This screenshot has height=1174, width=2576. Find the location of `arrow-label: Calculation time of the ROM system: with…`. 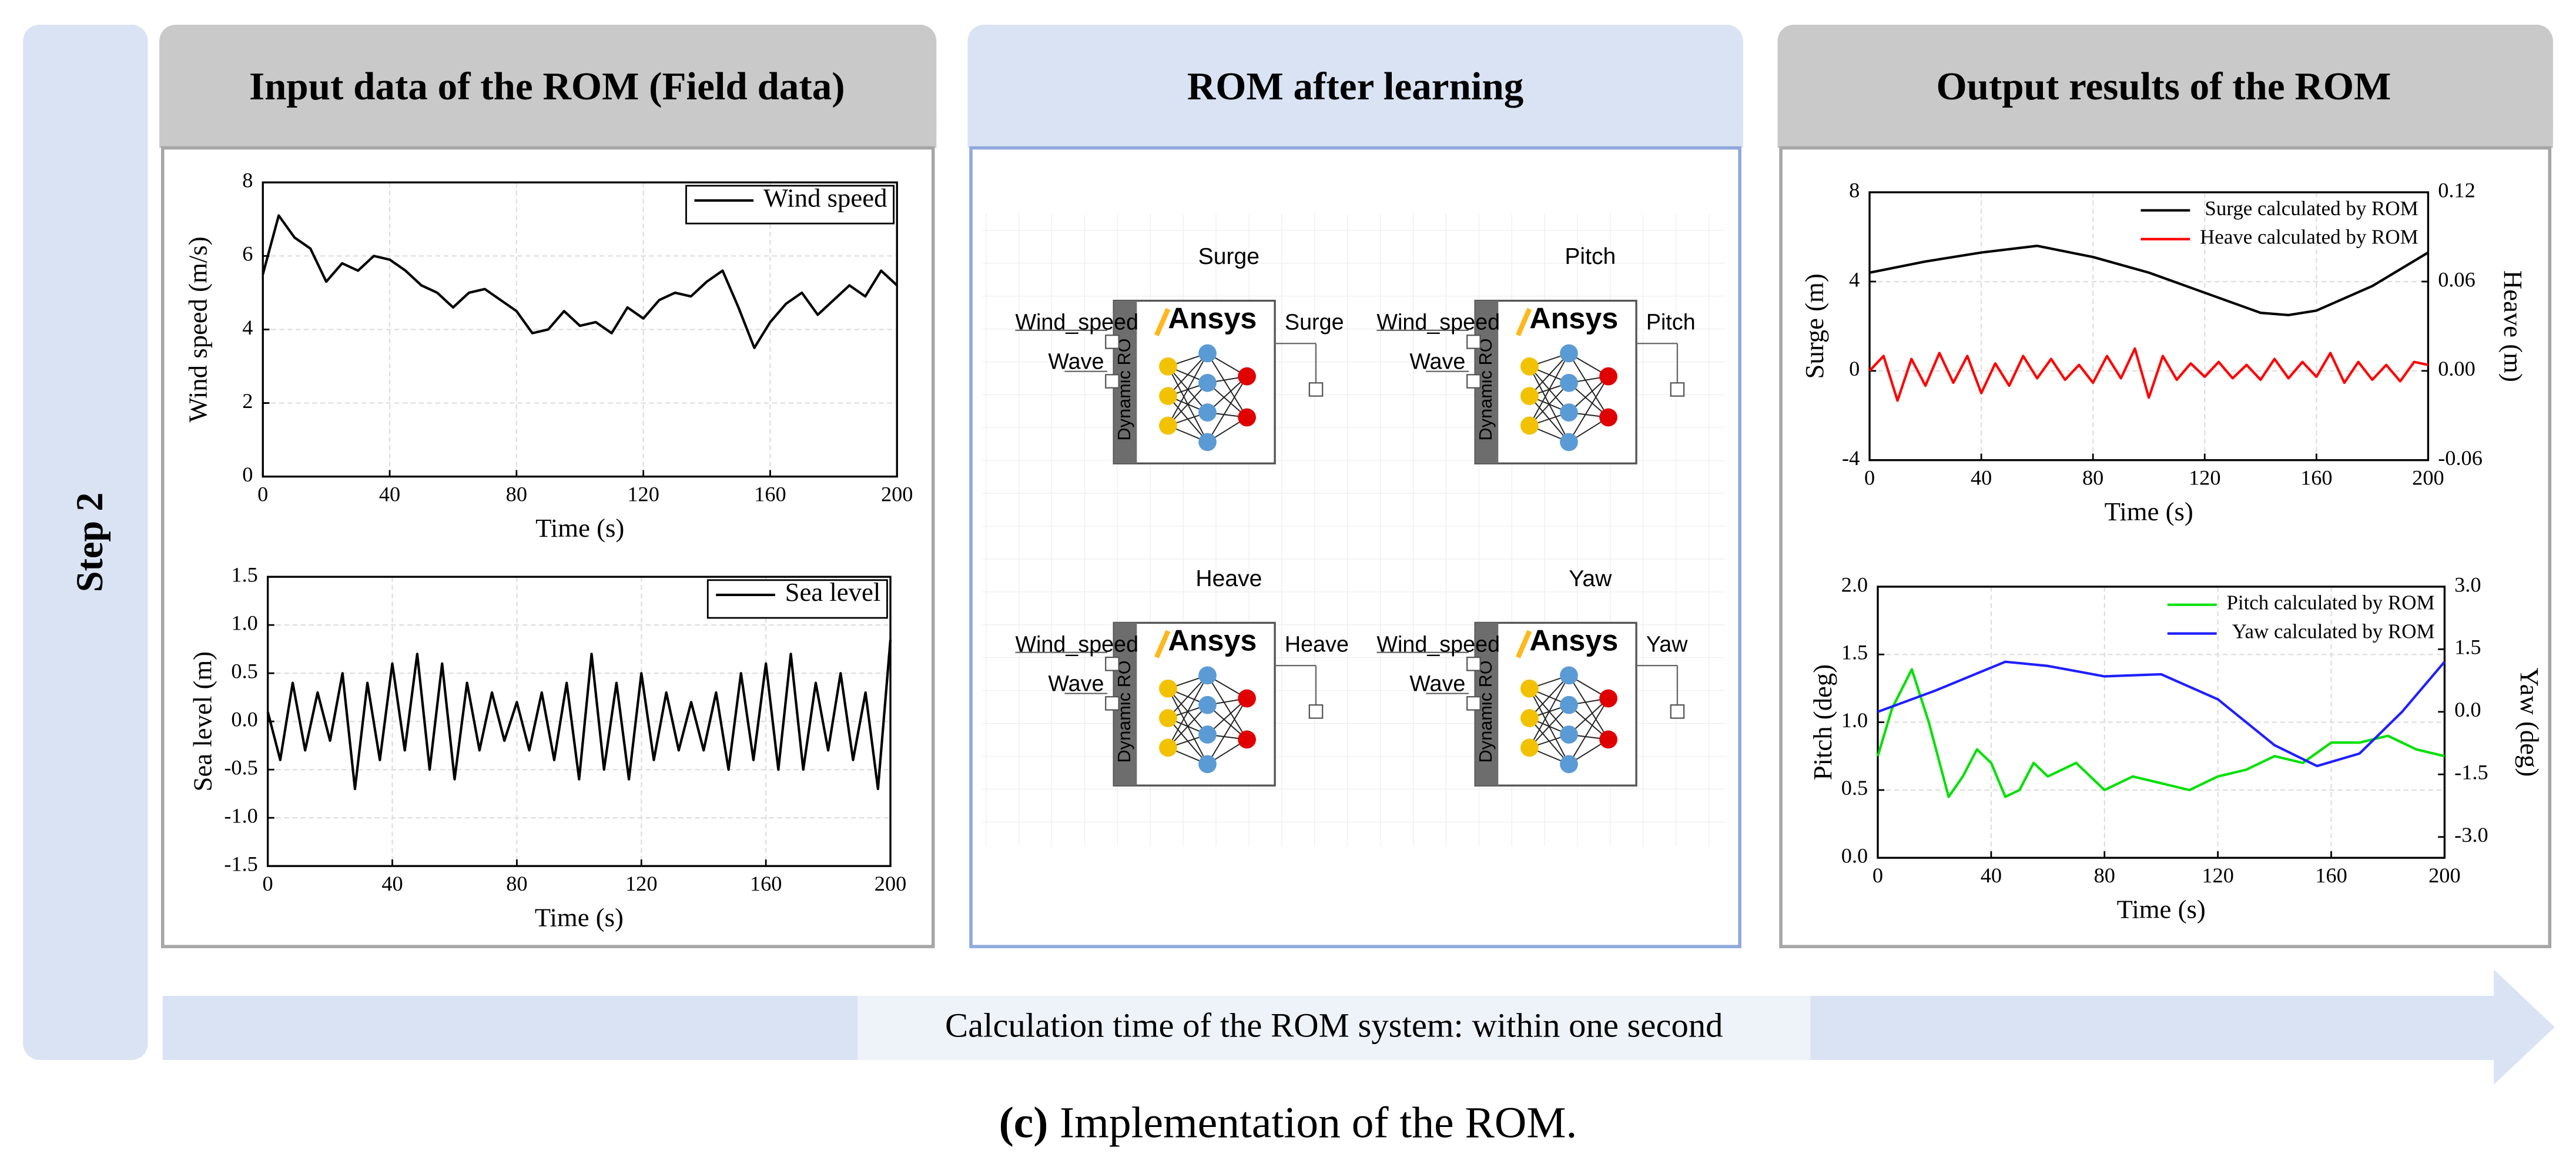

arrow-label: Calculation time of the ROM system: with… is located at coordinates (1334, 1025).